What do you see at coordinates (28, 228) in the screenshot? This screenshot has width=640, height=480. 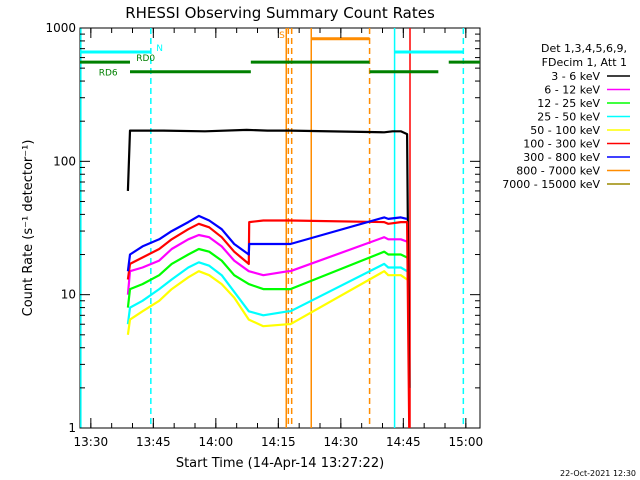 I see `y-axis-label: Count Rate (s⁻¹ detector⁻¹)` at bounding box center [28, 228].